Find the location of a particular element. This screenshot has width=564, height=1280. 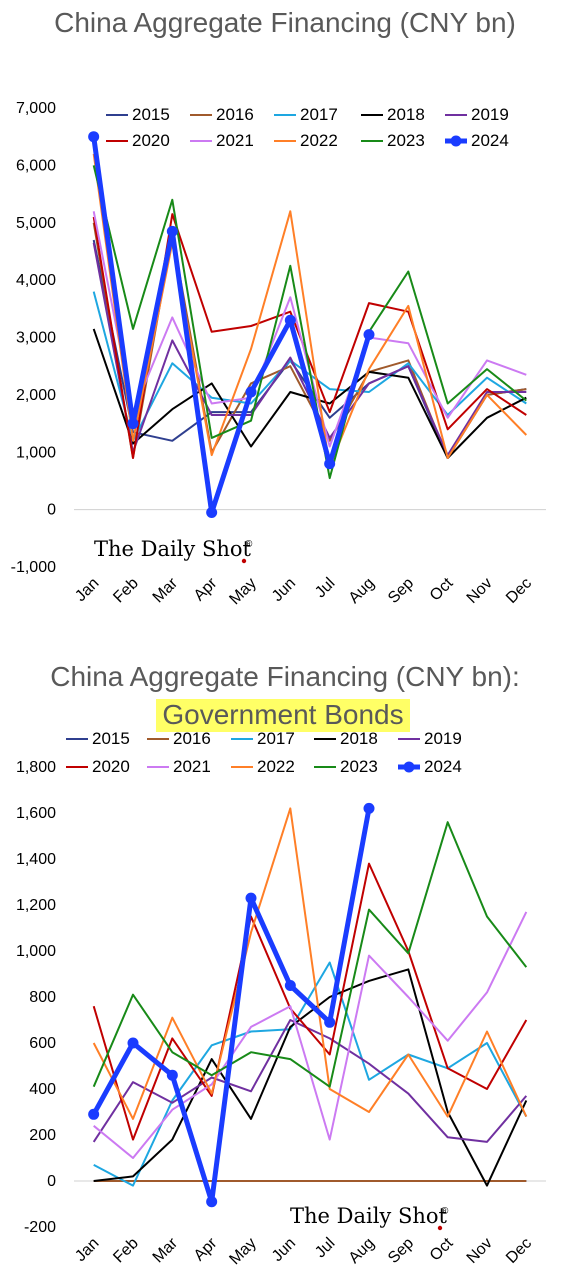

y-tick-label: 4,000 is located at coordinates (36, 280).